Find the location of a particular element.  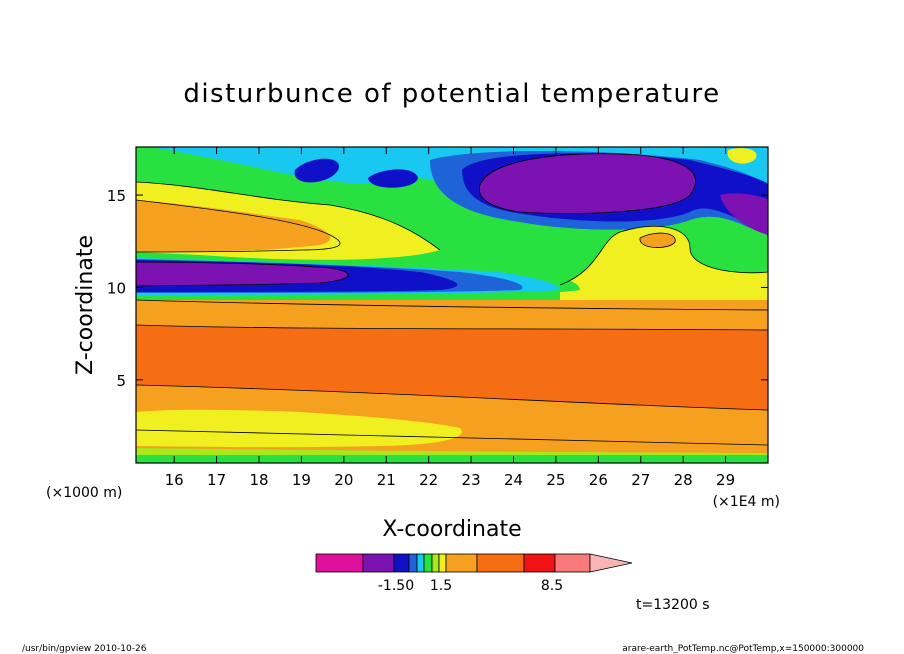

region-yellow-topright is located at coordinates (742, 156).